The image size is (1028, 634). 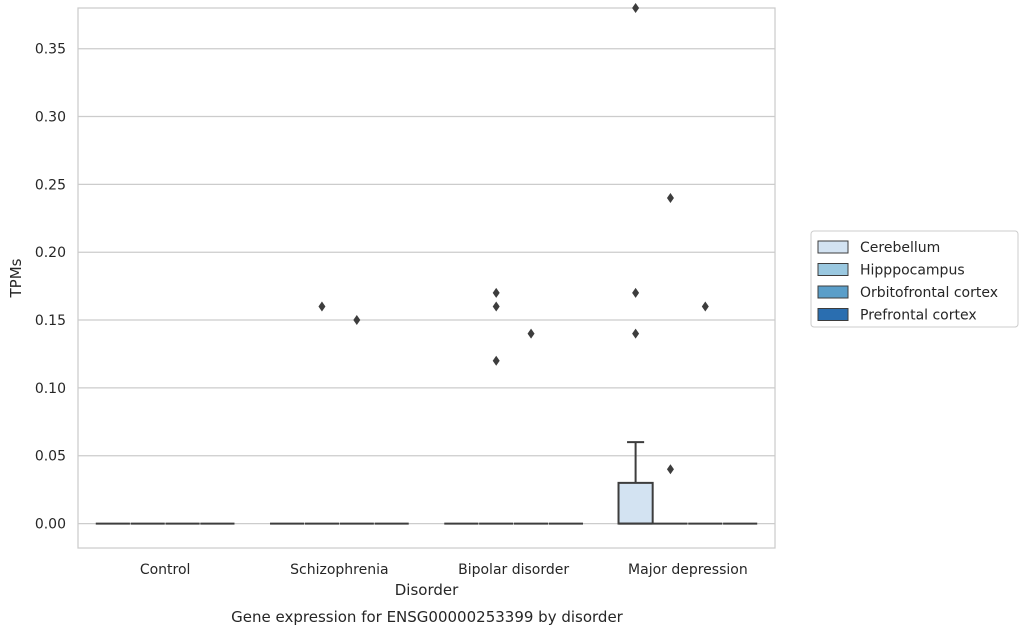 I want to click on x-tick-label: Schizophrenia, so click(x=339, y=570).